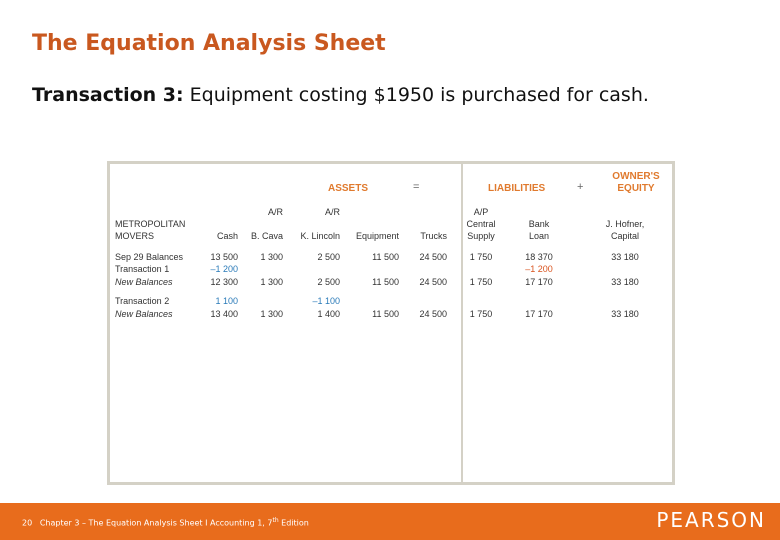 The image size is (780, 540). What do you see at coordinates (224, 257) in the screenshot?
I see `table-cell: 13 500` at bounding box center [224, 257].